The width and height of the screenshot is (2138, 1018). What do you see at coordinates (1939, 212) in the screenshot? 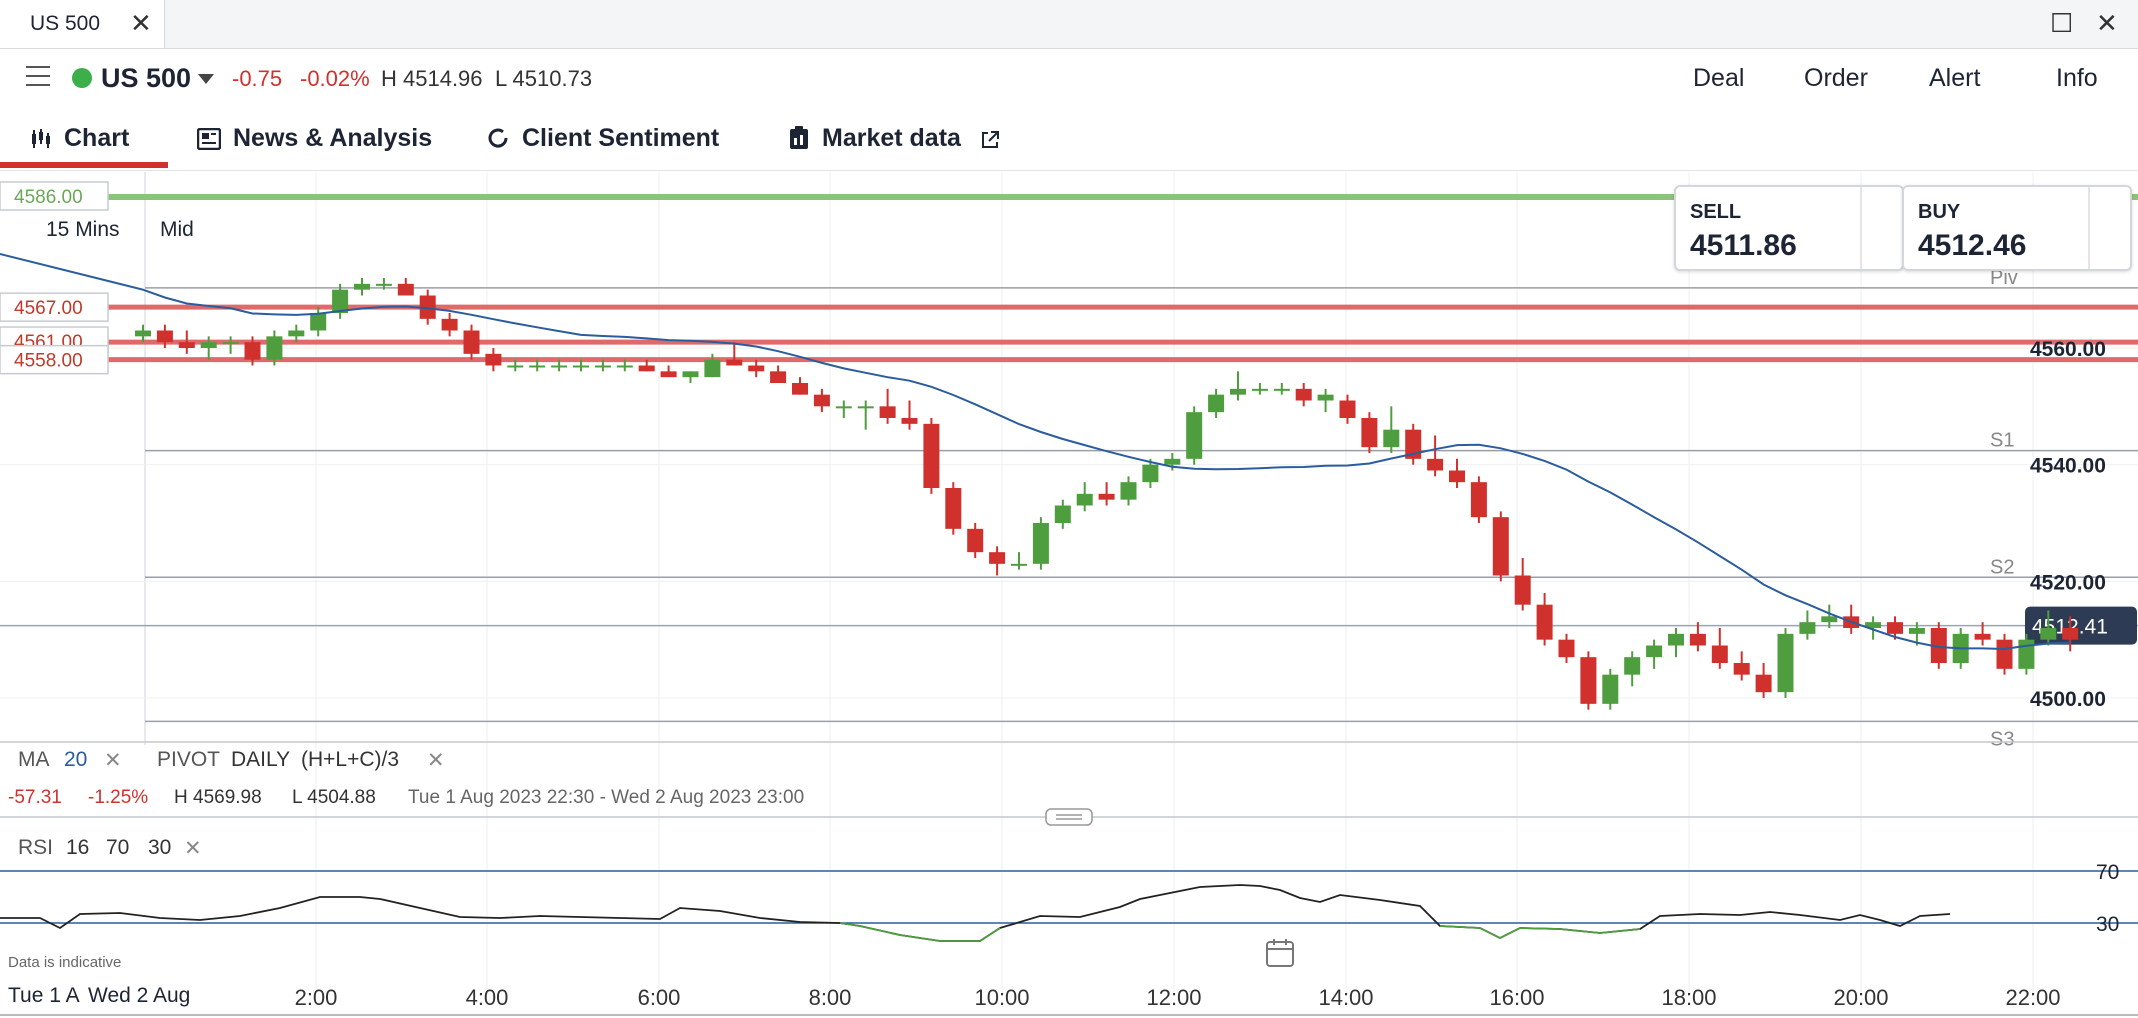
I see `buy-label: BUY` at bounding box center [1939, 212].